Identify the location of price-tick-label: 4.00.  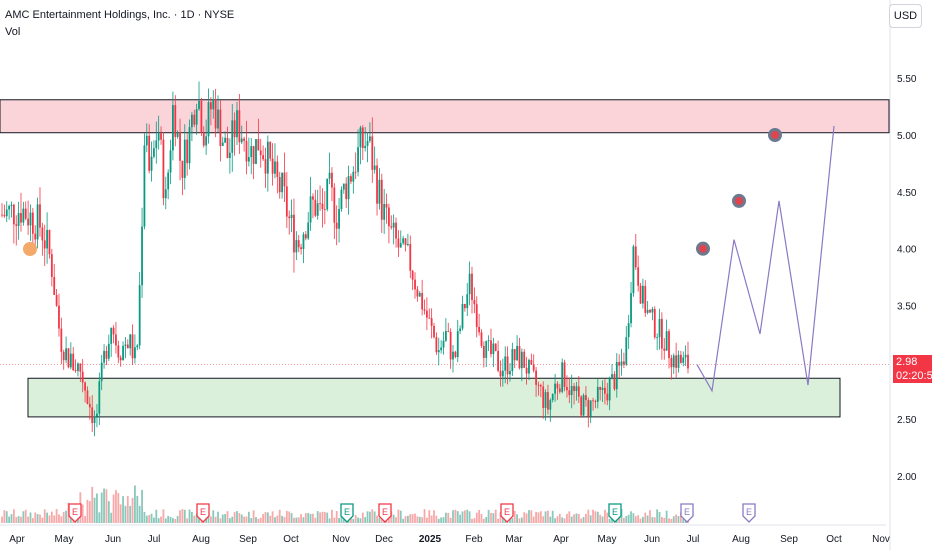
(907, 250).